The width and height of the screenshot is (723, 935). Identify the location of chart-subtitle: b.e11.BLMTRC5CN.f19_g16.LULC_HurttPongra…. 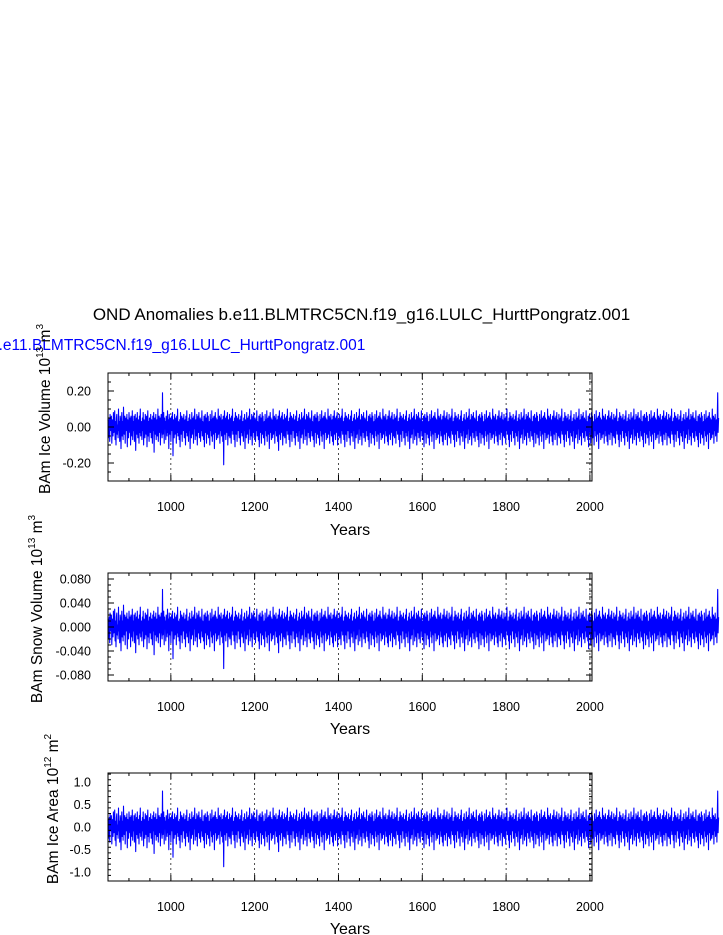
(183, 345).